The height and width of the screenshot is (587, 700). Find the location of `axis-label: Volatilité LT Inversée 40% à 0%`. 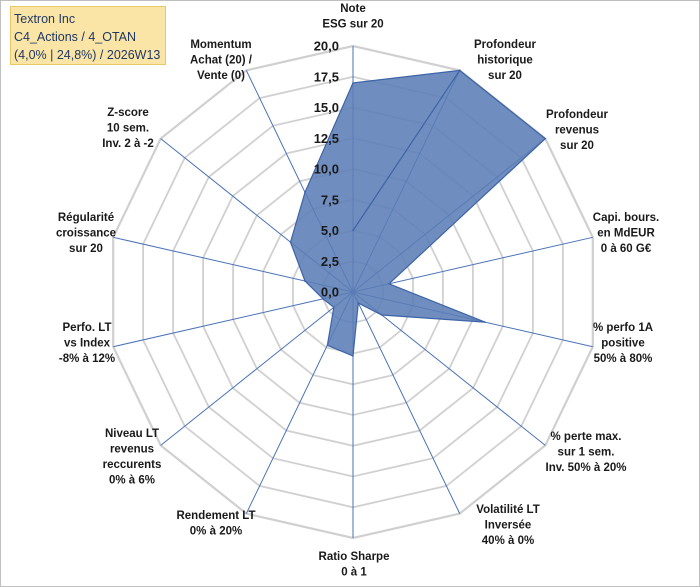

axis-label: Volatilité LT Inversée 40% à 0% is located at coordinates (507, 525).